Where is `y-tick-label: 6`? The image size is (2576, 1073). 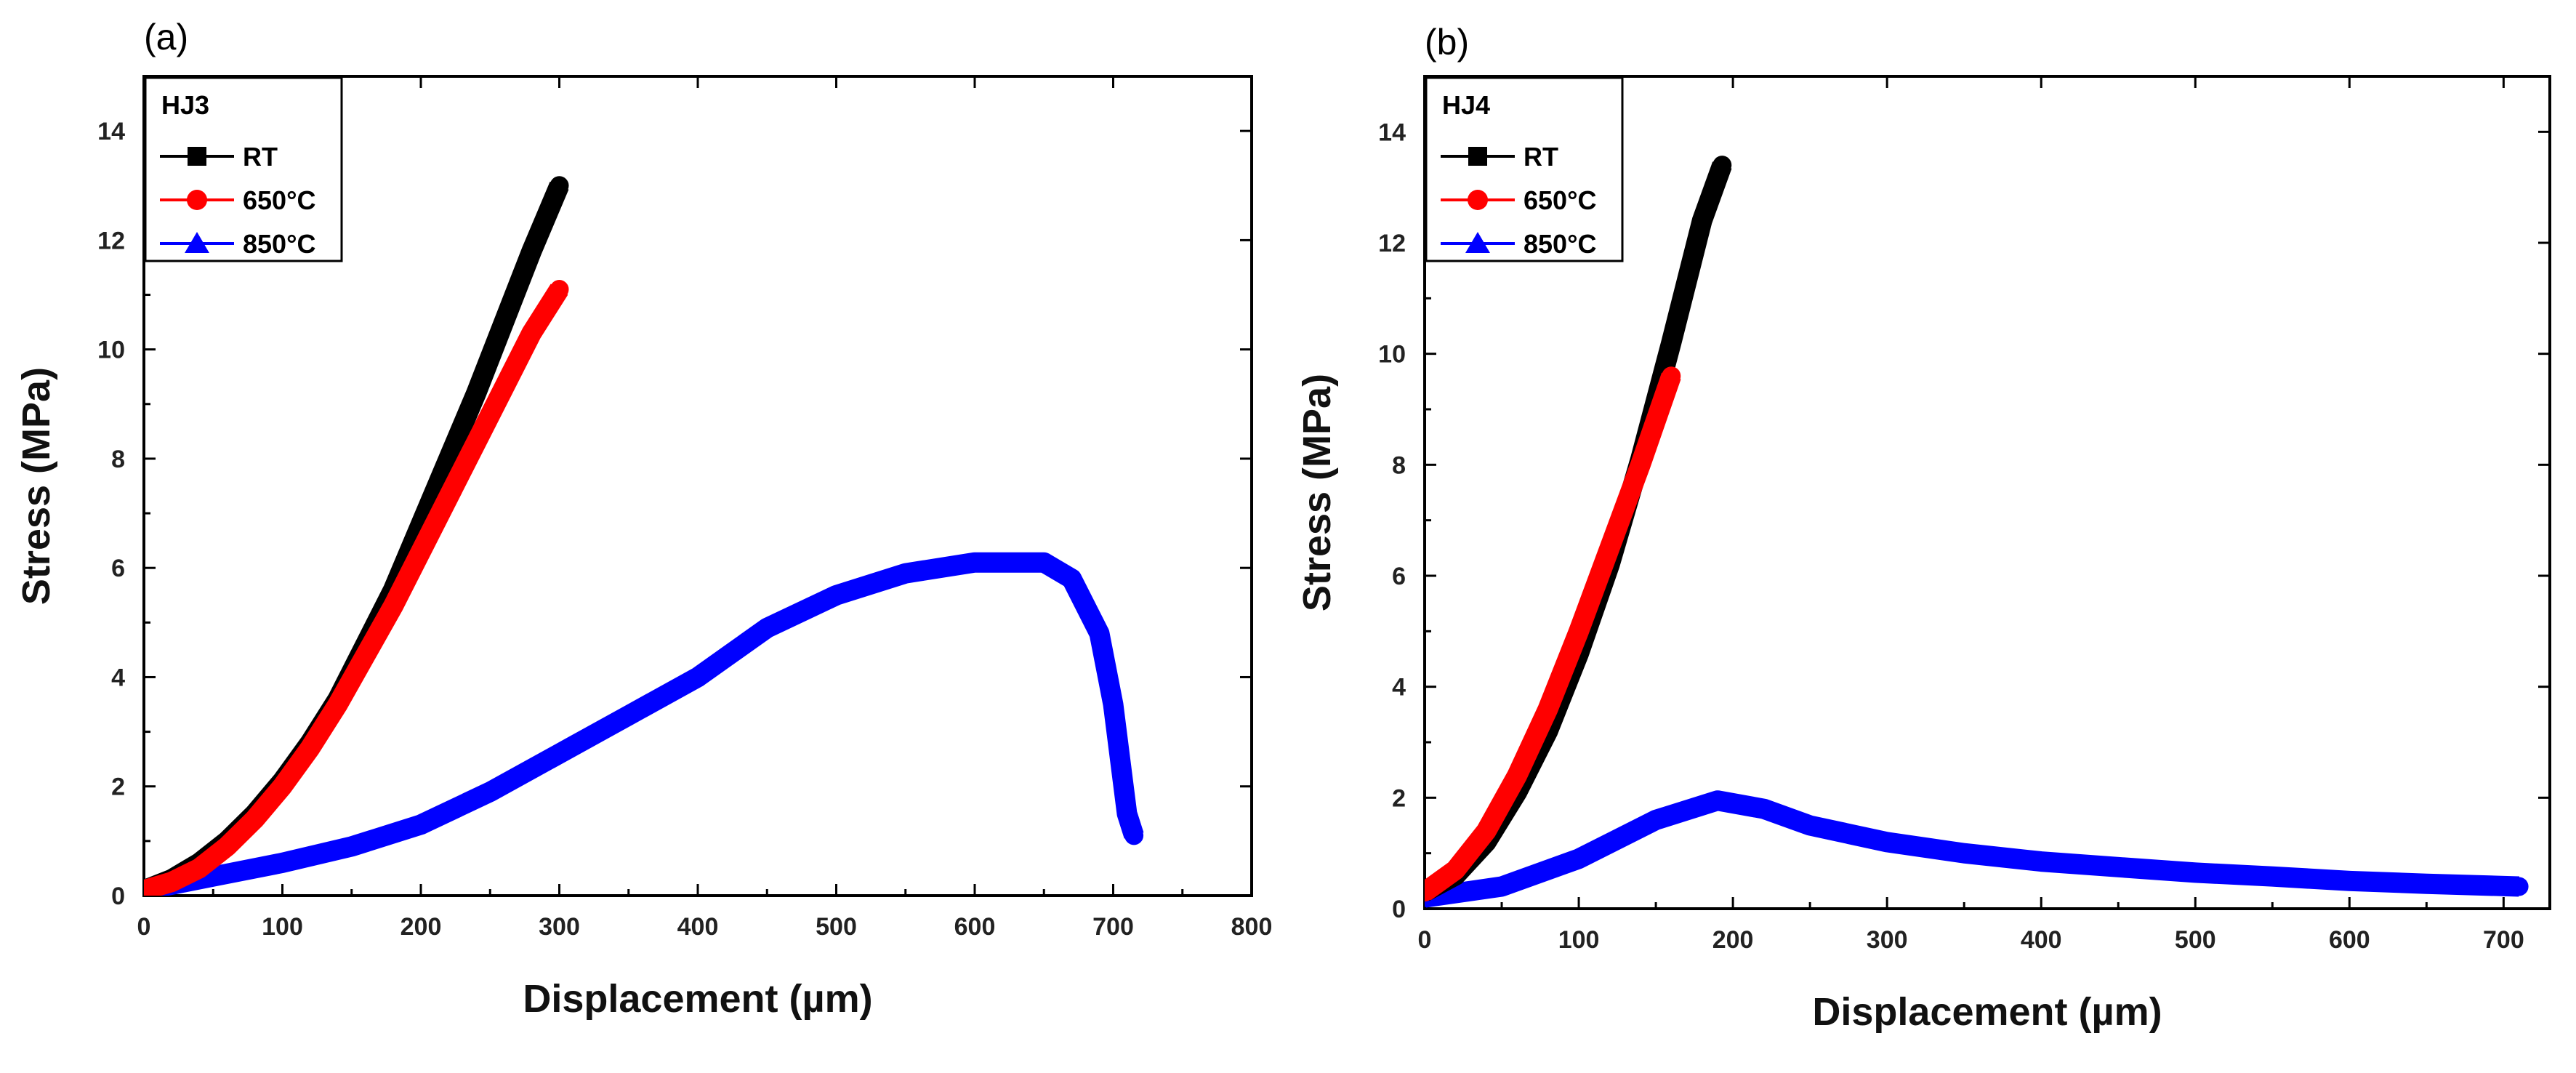 y-tick-label: 6 is located at coordinates (1399, 576).